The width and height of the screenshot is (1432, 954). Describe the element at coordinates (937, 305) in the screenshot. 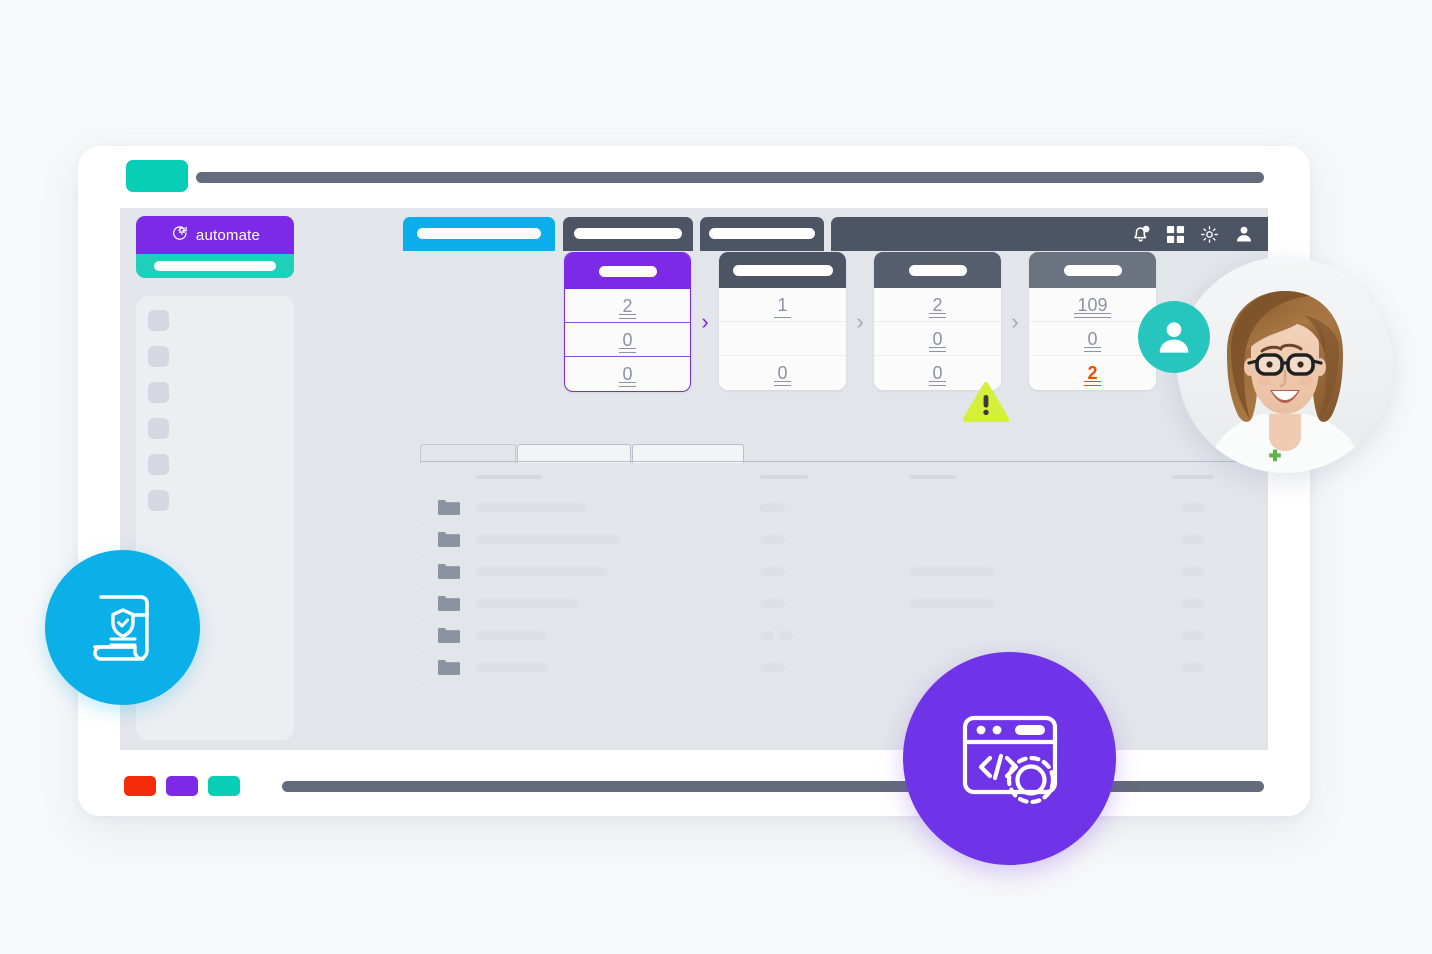

I see `kpi-card-3-row-1: 2` at that location.